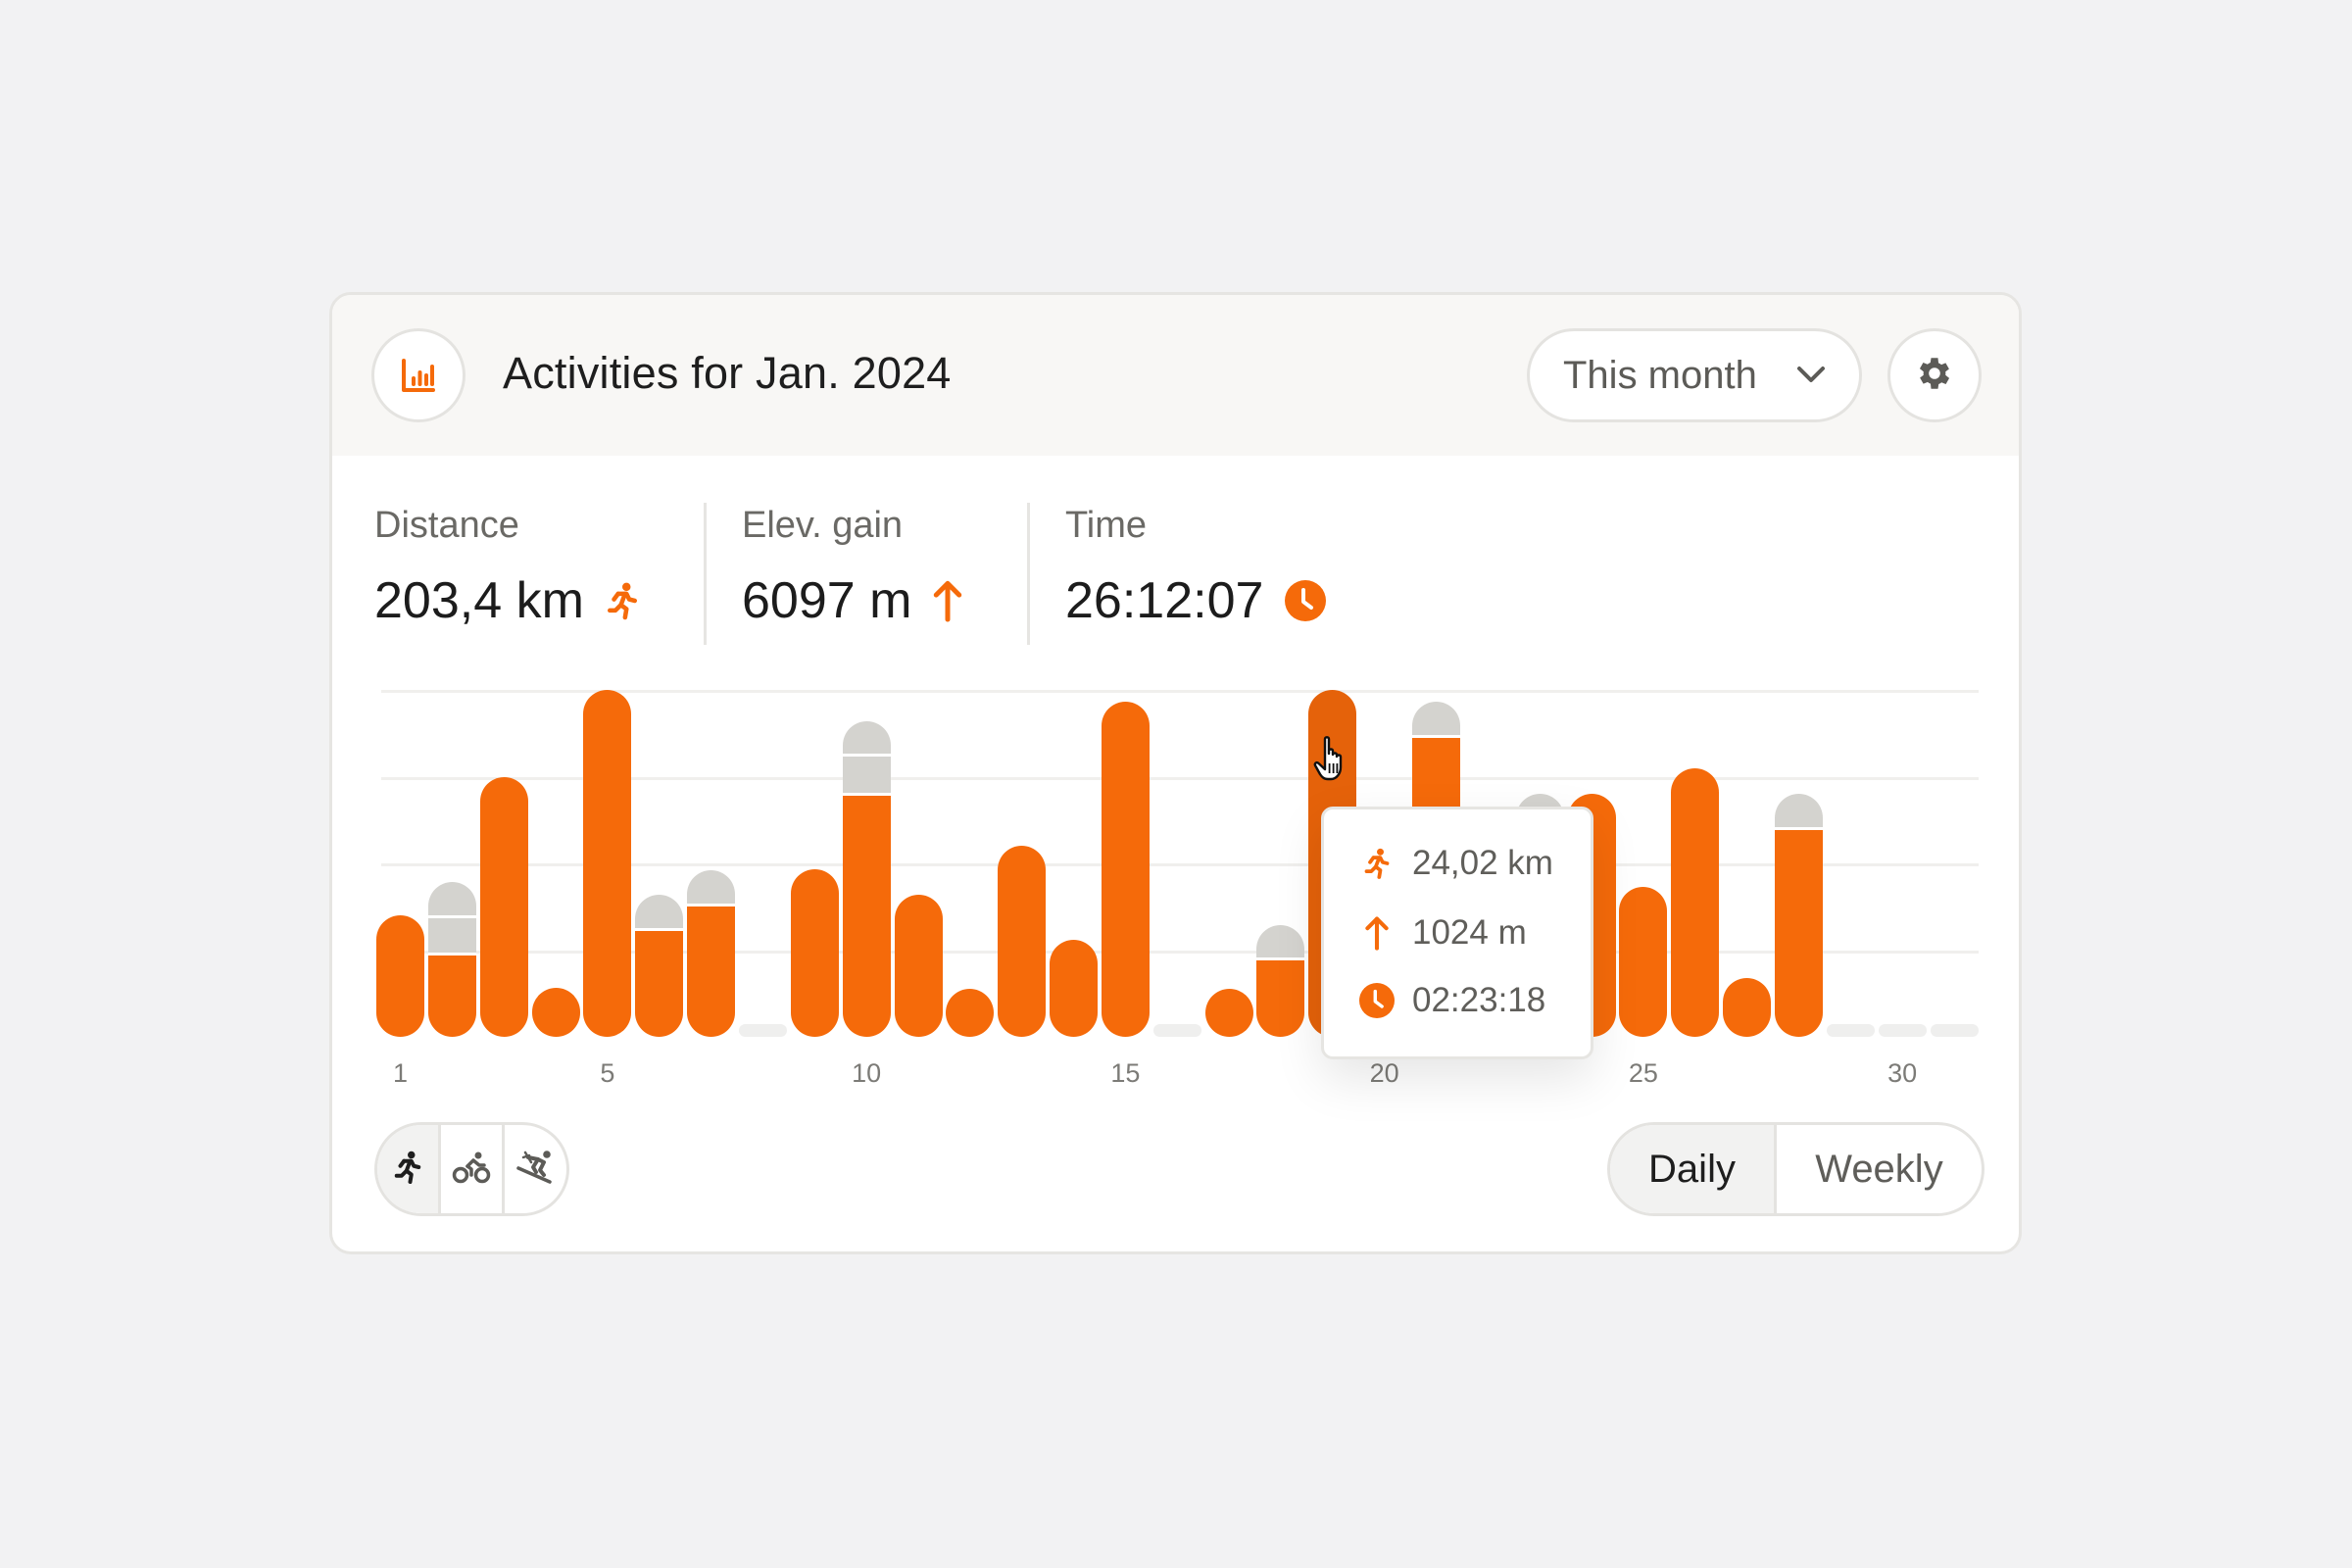  I want to click on activity-type-running, so click(408, 1169).